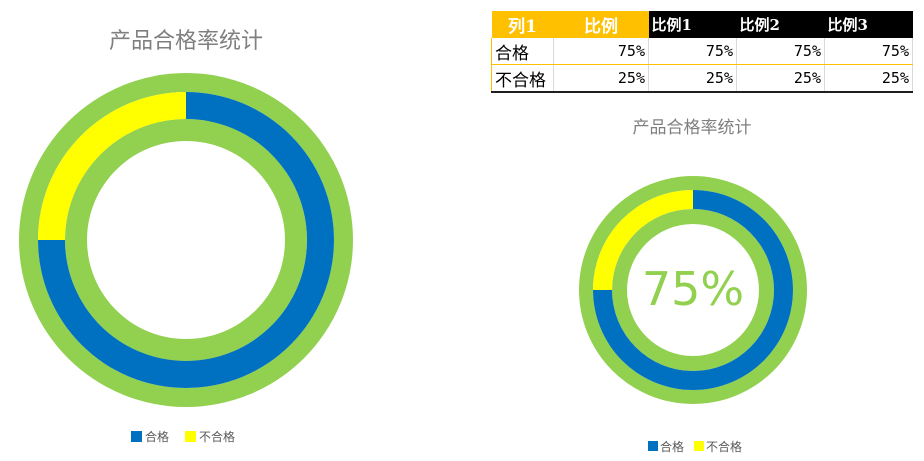 This screenshot has height=461, width=924. I want to click on table-header-col1: 列1, so click(522, 24).